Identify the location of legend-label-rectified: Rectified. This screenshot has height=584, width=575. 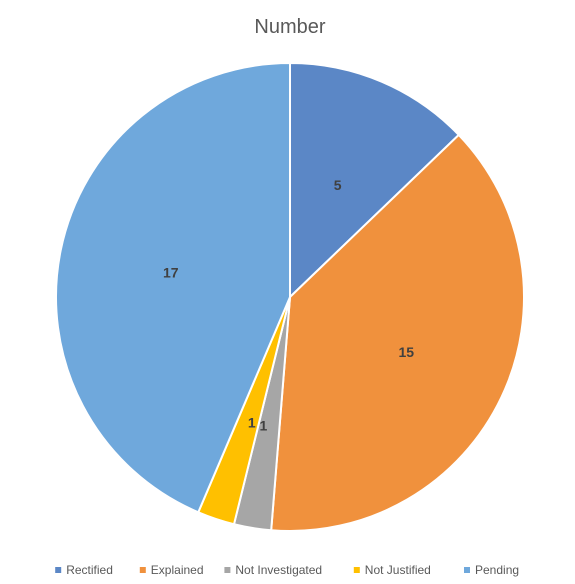
(89, 570).